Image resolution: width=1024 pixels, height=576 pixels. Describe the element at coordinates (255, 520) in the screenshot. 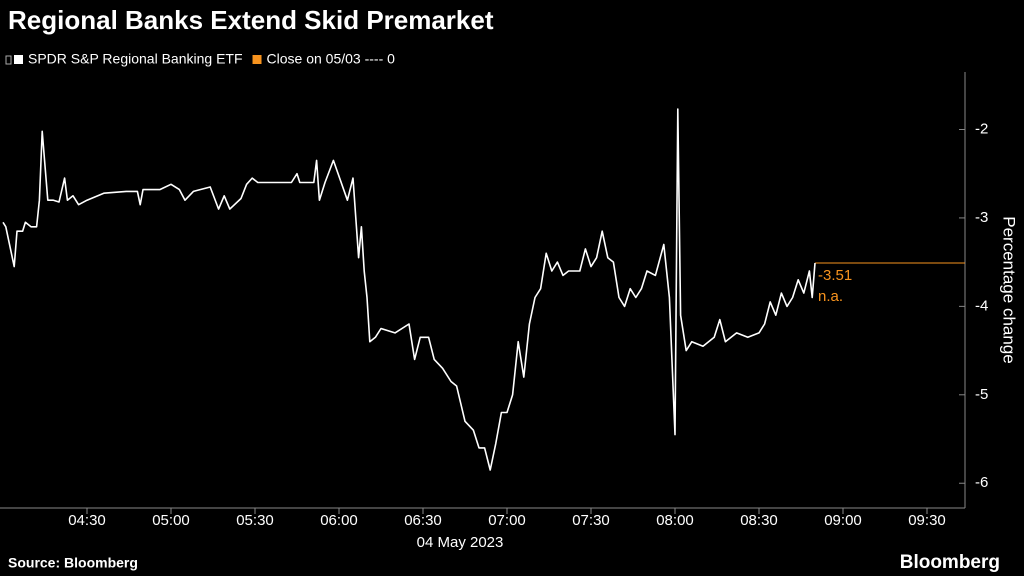

I see `x-tick-label: 05:30` at that location.